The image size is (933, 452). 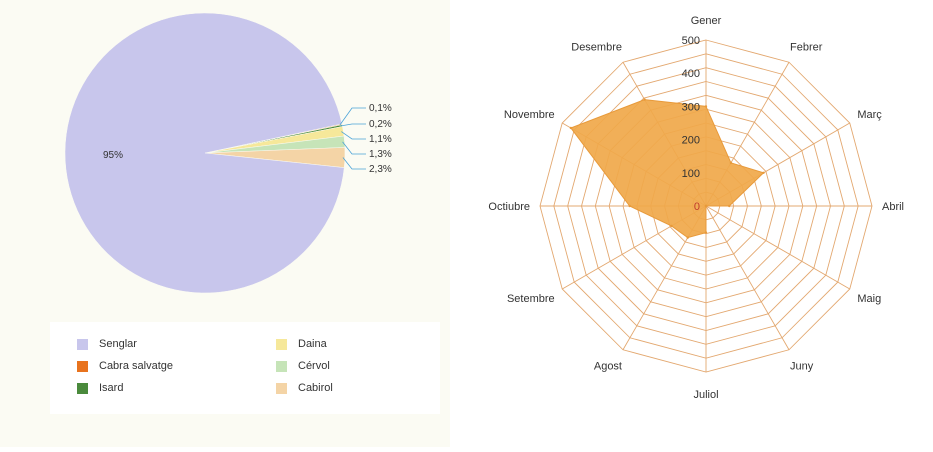 What do you see at coordinates (314, 366) in the screenshot?
I see `legend-label: Cérvol` at bounding box center [314, 366].